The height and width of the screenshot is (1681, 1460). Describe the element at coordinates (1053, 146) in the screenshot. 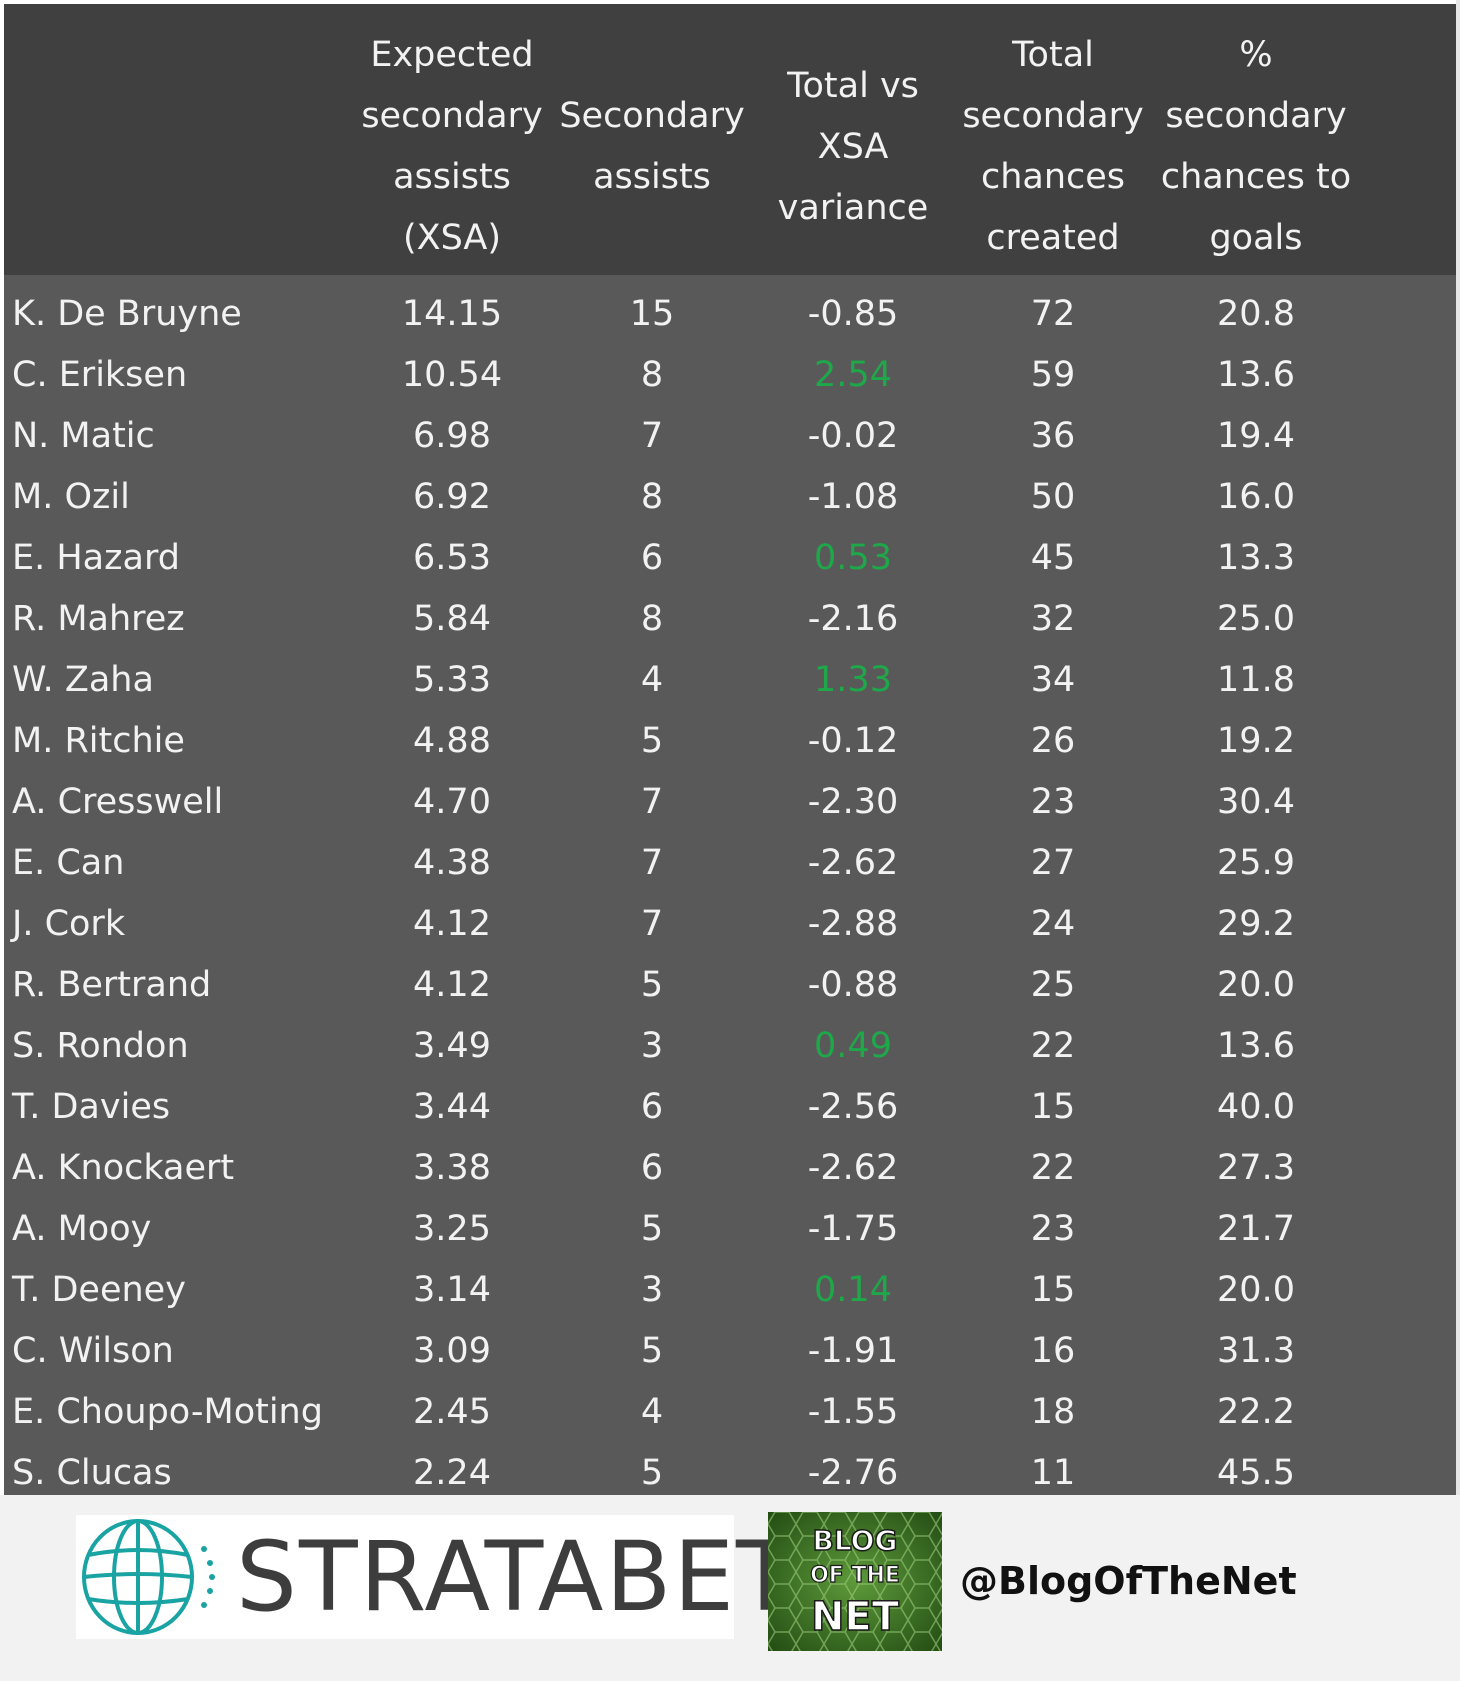

I see `column-header-4: Total secondary chances created` at that location.